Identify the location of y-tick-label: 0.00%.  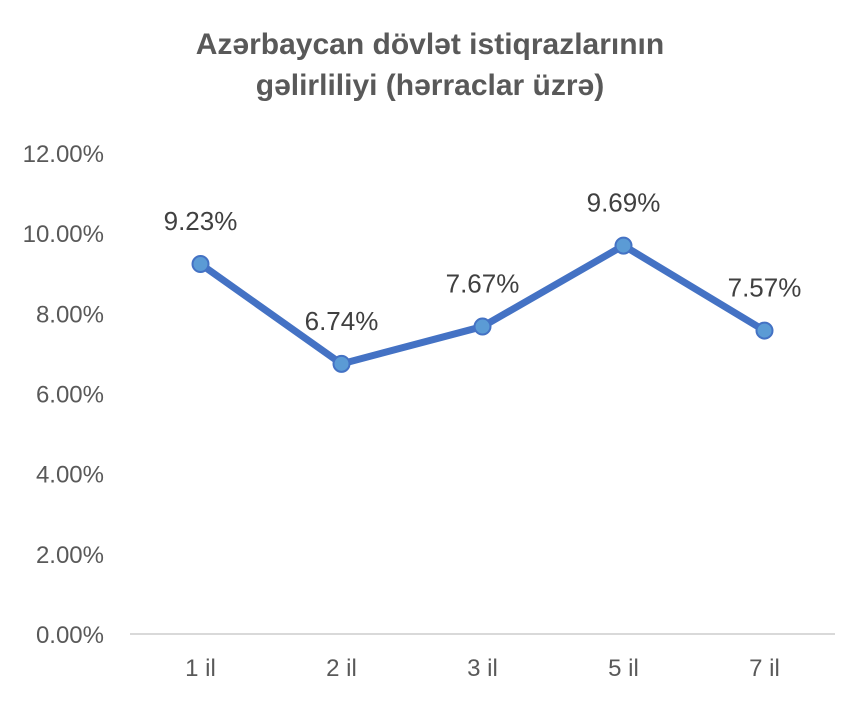
(70, 635).